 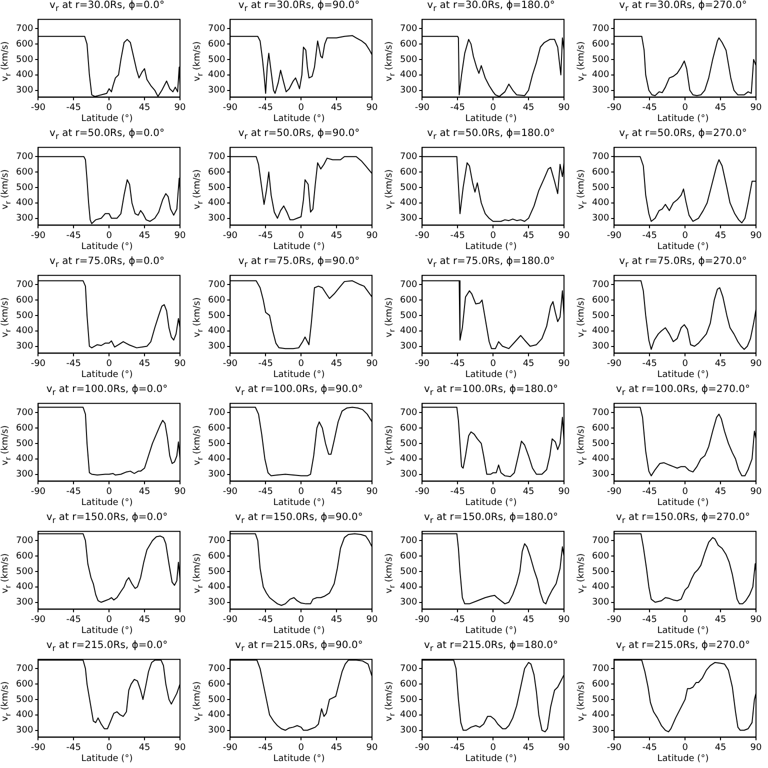 I want to click on chart-title: v$_{r}$ at r=100.0Rs, ϕ=270.0°, so click(x=682, y=391).